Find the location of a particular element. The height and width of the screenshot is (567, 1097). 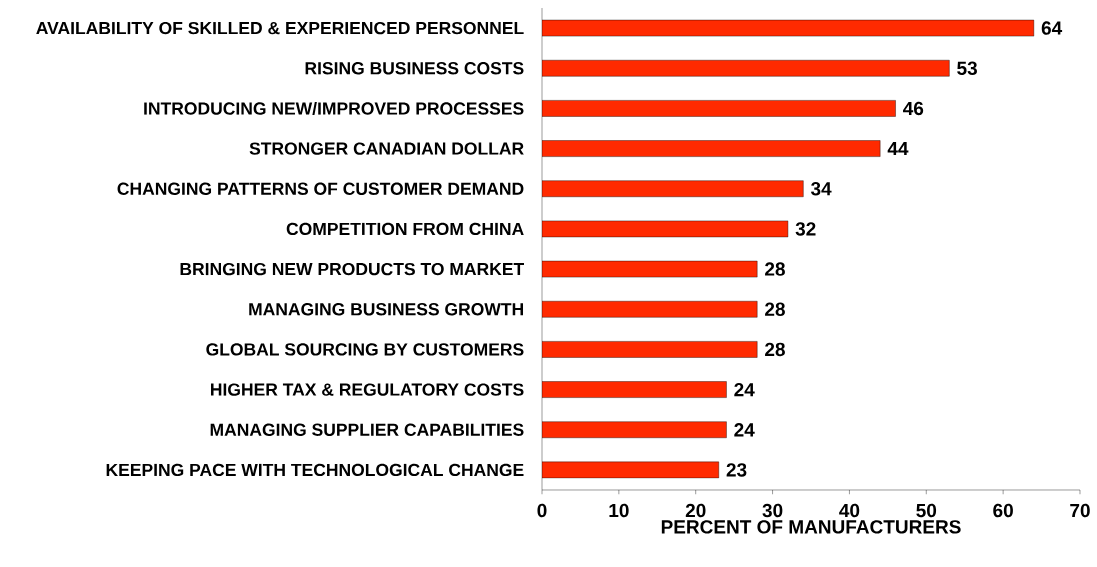

x-tick-label: 40 is located at coordinates (849, 510).